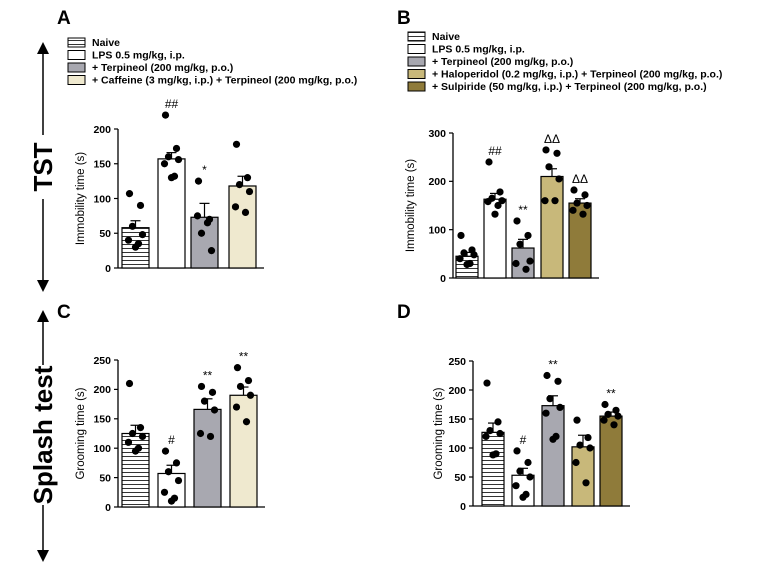 The height and width of the screenshot is (567, 768). I want to click on panel-c: C 0 50 100 150 200 250 Grooming time (s) # ** **, so click(161, 408).